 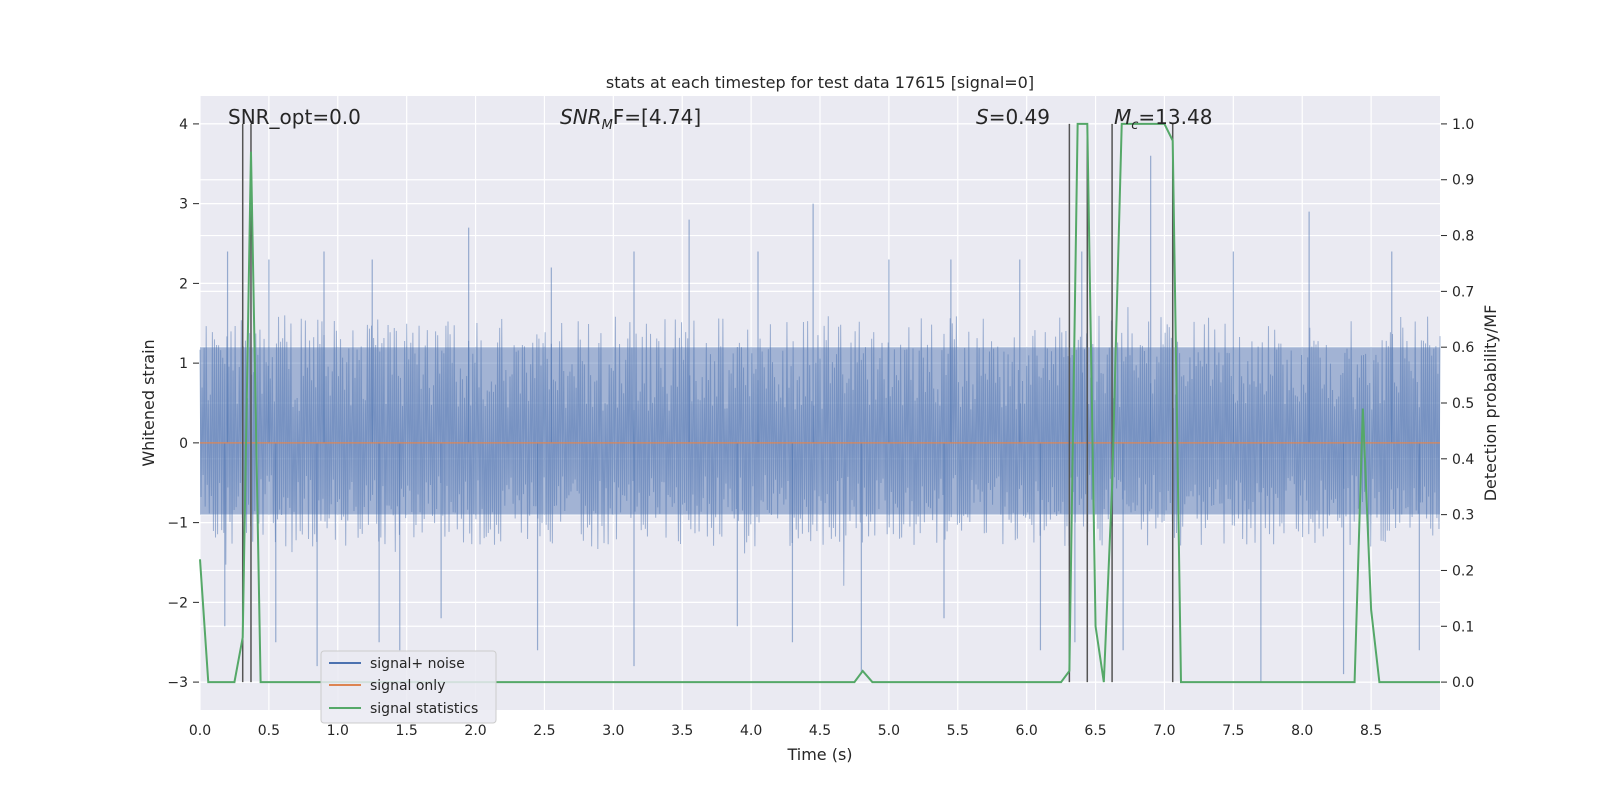 I want to click on annotation-snr-mf: SNRMF=[4.74], so click(x=630, y=119).